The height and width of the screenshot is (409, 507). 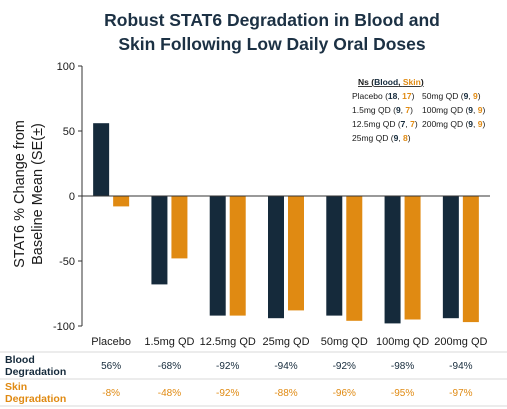 I want to click on table-cell: 56%, so click(x=111, y=366).